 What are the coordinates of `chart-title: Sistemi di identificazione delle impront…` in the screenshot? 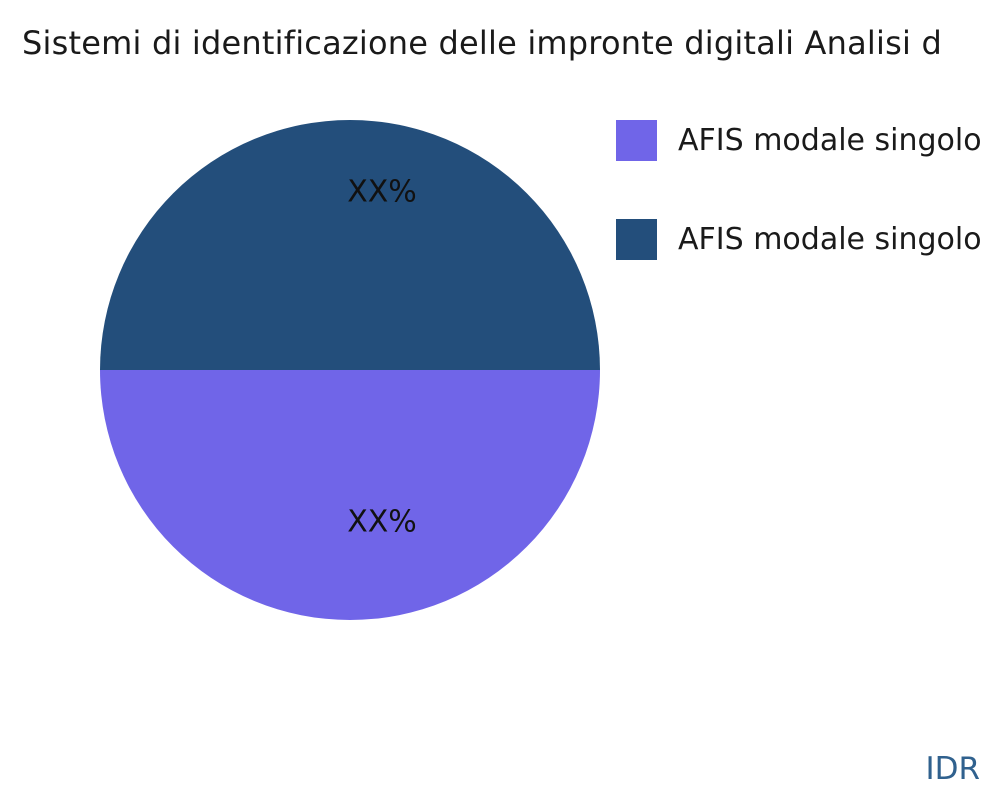 It's located at (482, 43).